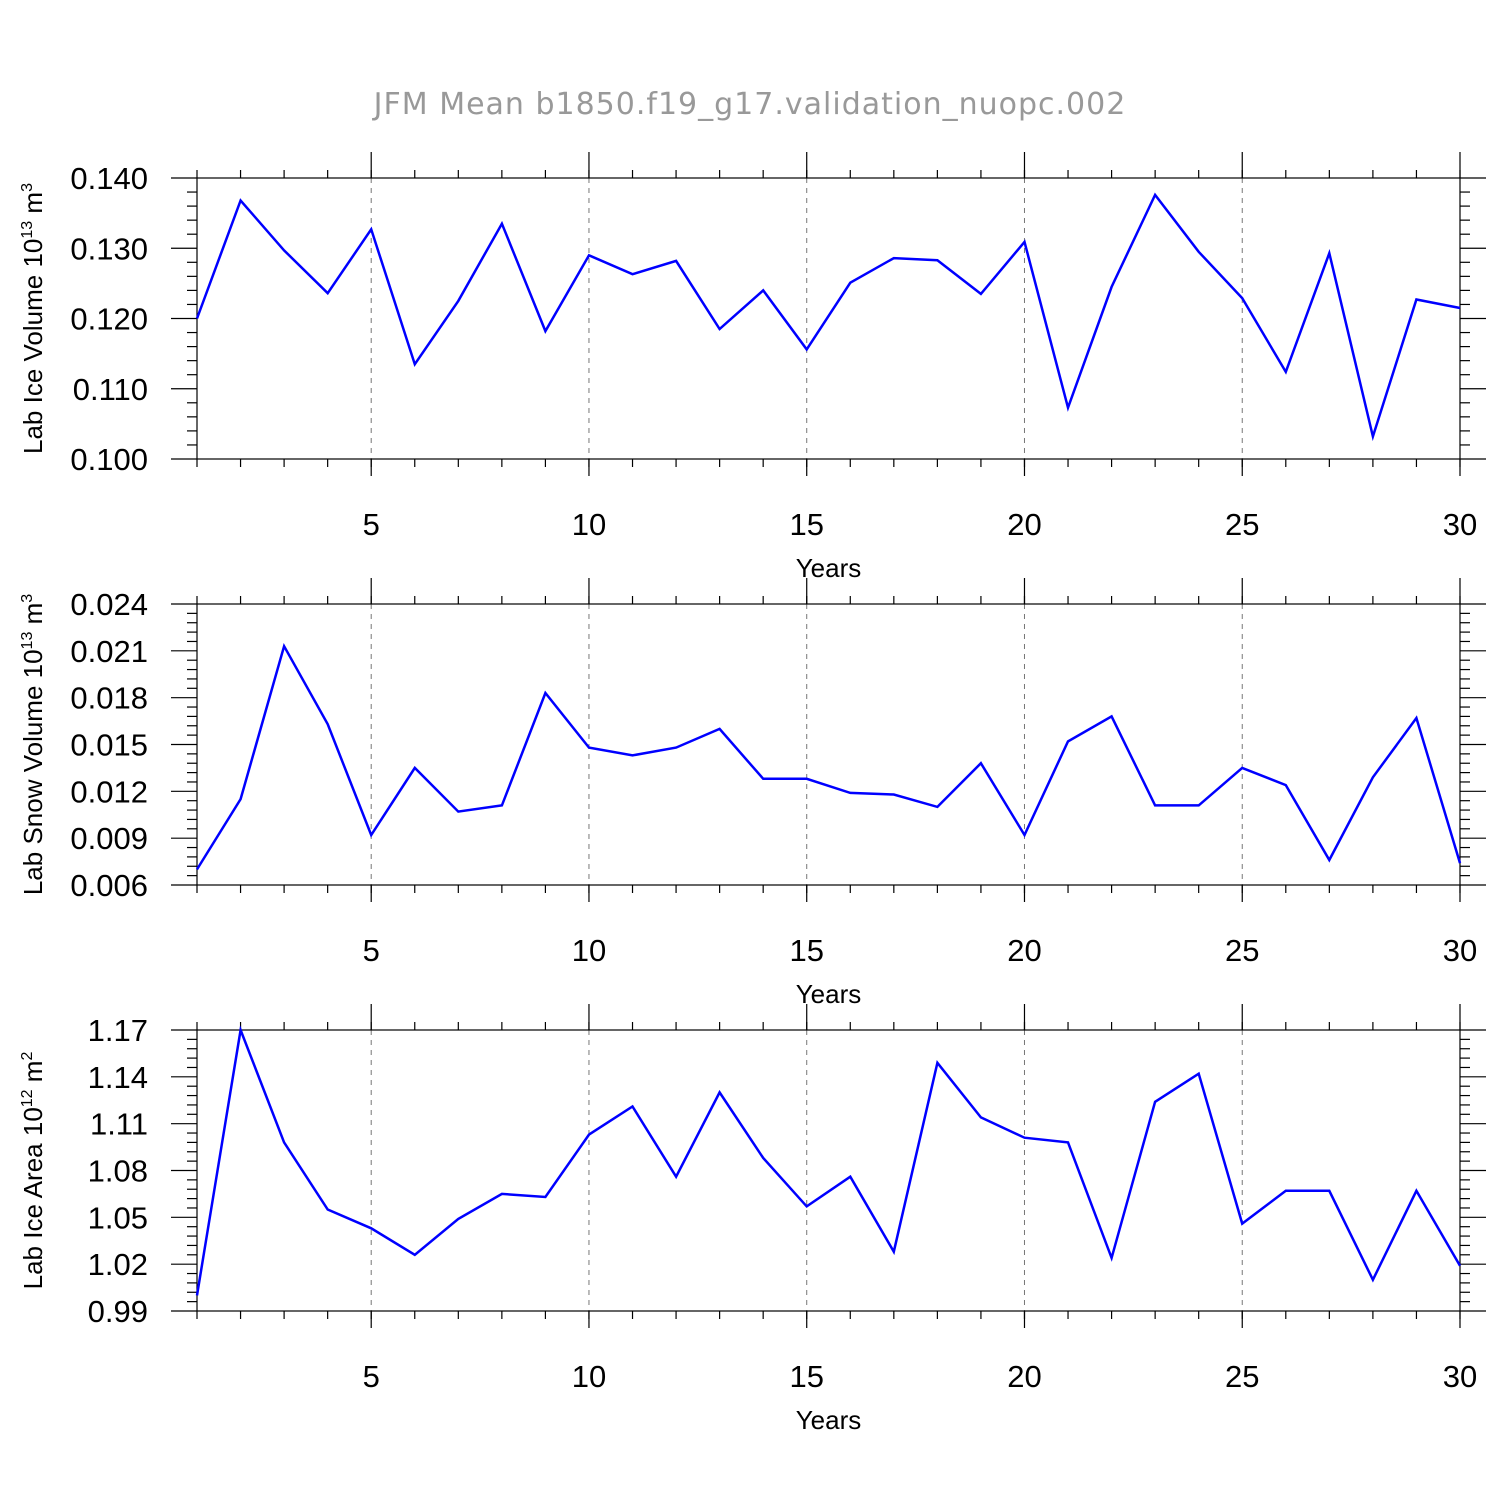 This screenshot has height=1500, width=1500. What do you see at coordinates (33, 1171) in the screenshot?
I see `y-axis-label: Lab Ice Area 1012 m2` at bounding box center [33, 1171].